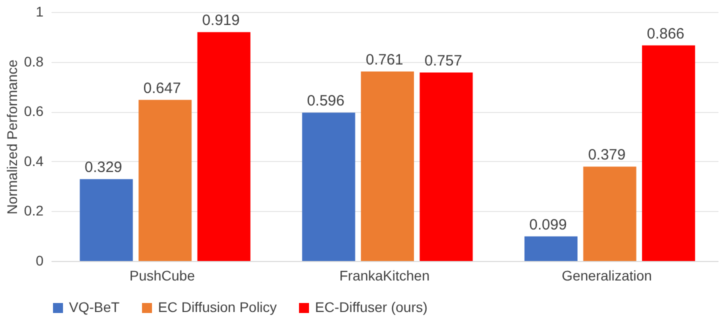 The image size is (723, 320). Describe the element at coordinates (443, 61) in the screenshot. I see `data-label: 0.757` at that location.